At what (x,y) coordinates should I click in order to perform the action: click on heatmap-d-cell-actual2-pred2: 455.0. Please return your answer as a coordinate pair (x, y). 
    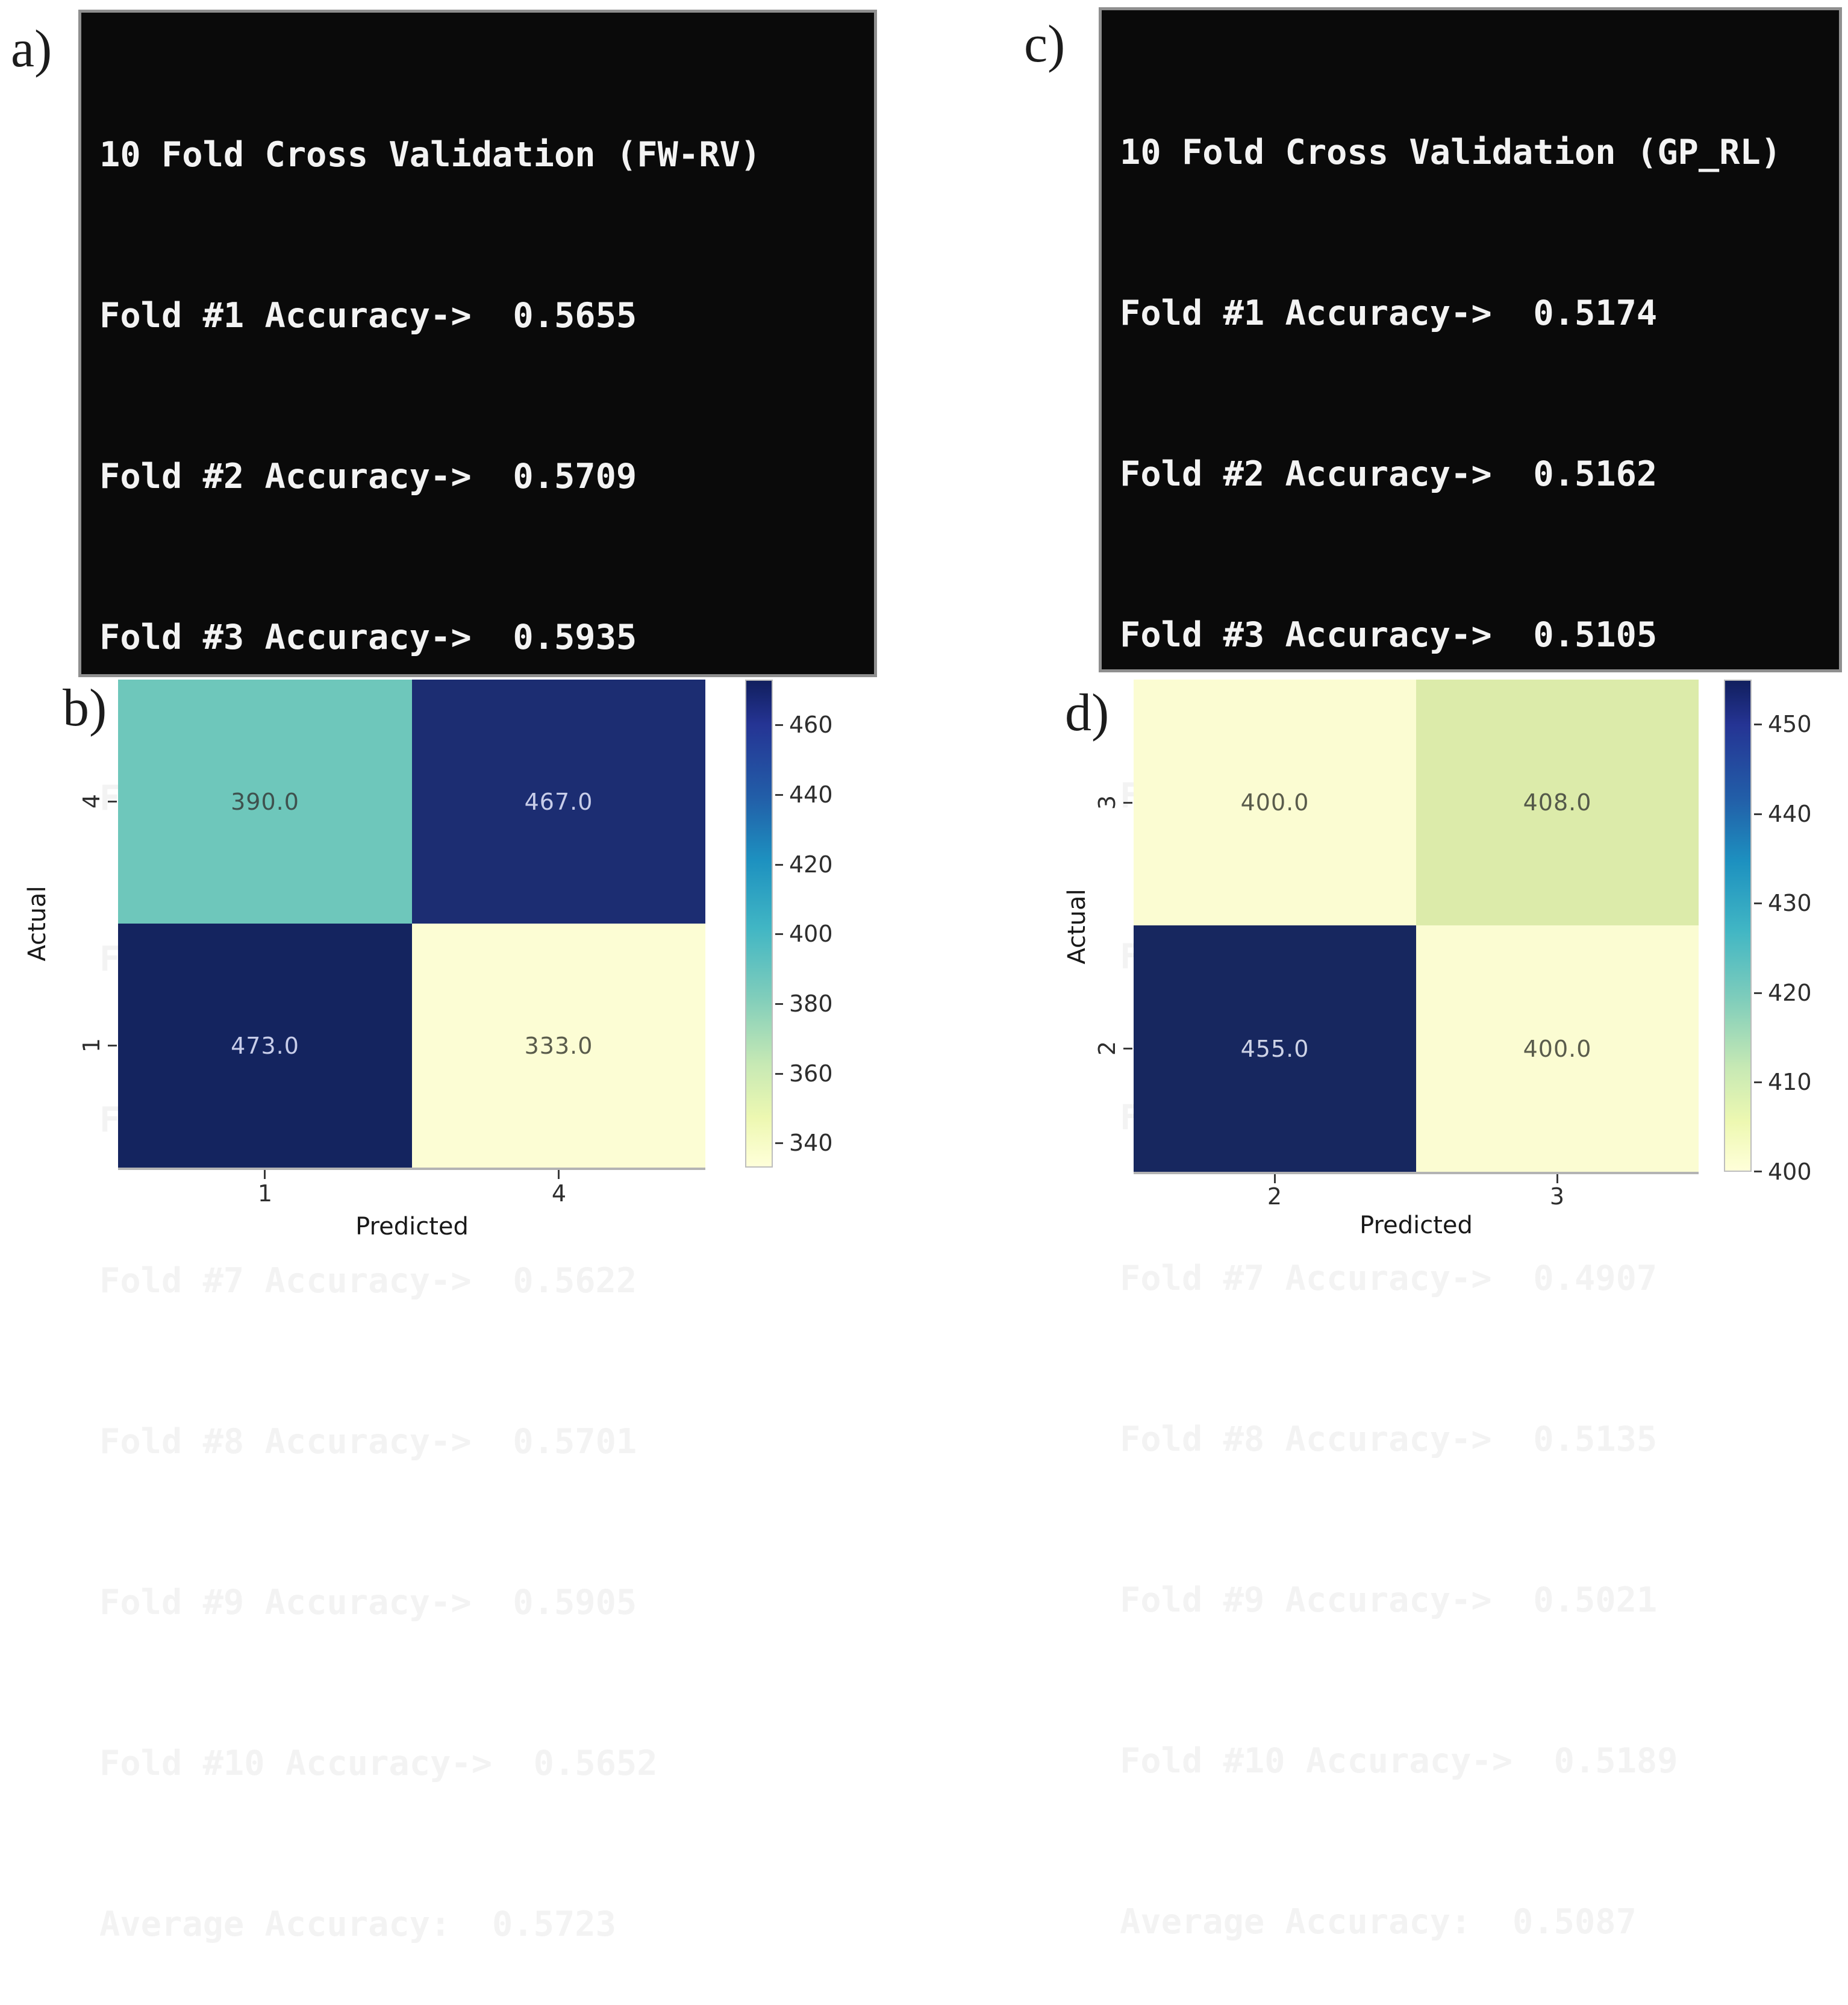
    Looking at the image, I should click on (1275, 1048).